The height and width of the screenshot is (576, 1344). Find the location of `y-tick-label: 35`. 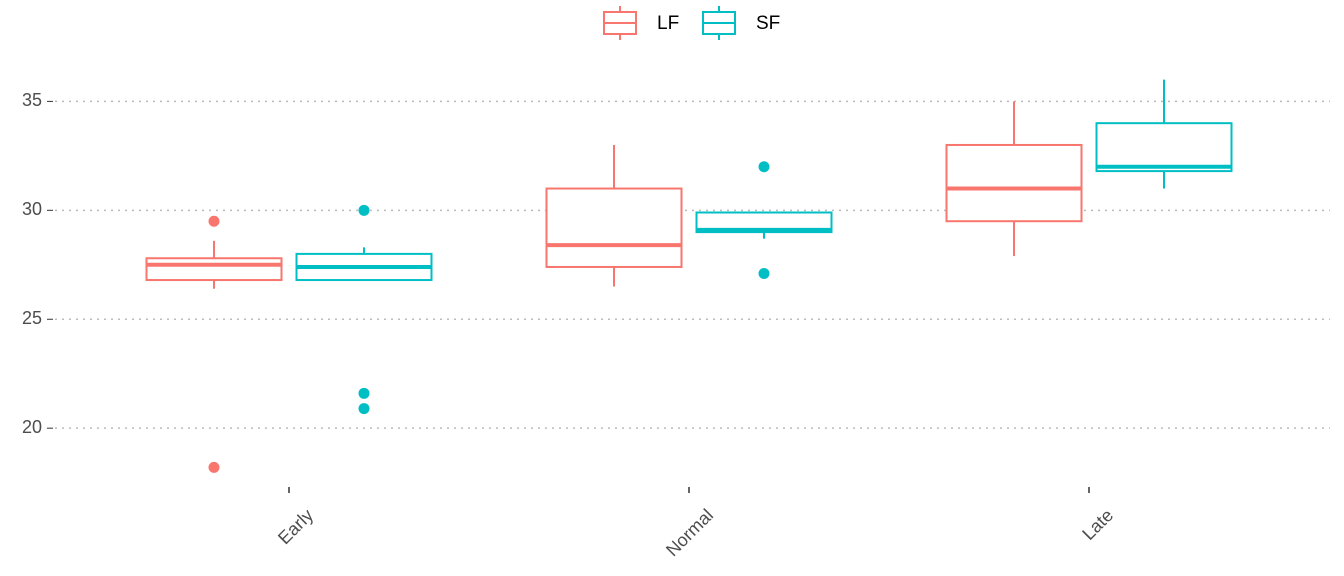

y-tick-label: 35 is located at coordinates (32, 100).